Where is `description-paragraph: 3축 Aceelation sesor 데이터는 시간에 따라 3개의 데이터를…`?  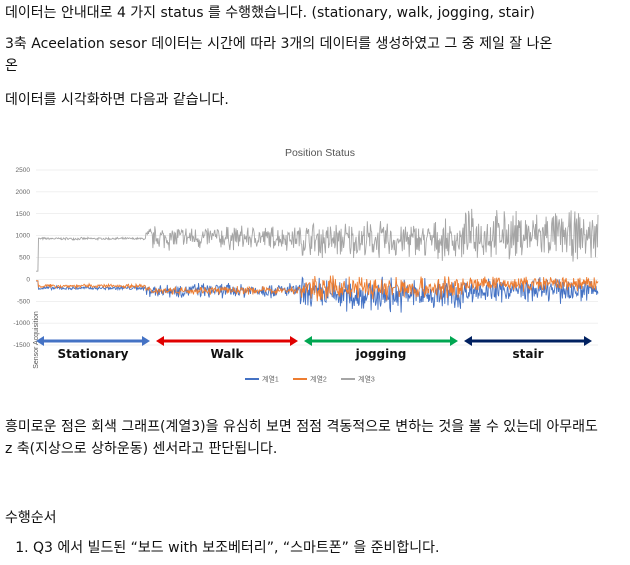 description-paragraph: 3축 Aceelation sesor 데이터는 시간에 따라 3개의 데이터를… is located at coordinates (279, 44).